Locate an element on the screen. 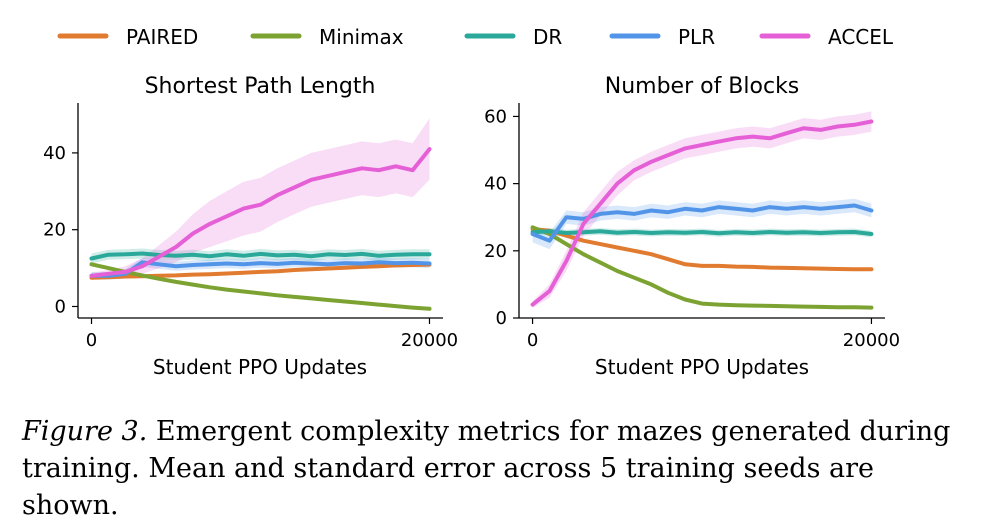 Image resolution: width=985 pixels, height=524 pixels. legend-label-accel: ACCEL is located at coordinates (861, 37).